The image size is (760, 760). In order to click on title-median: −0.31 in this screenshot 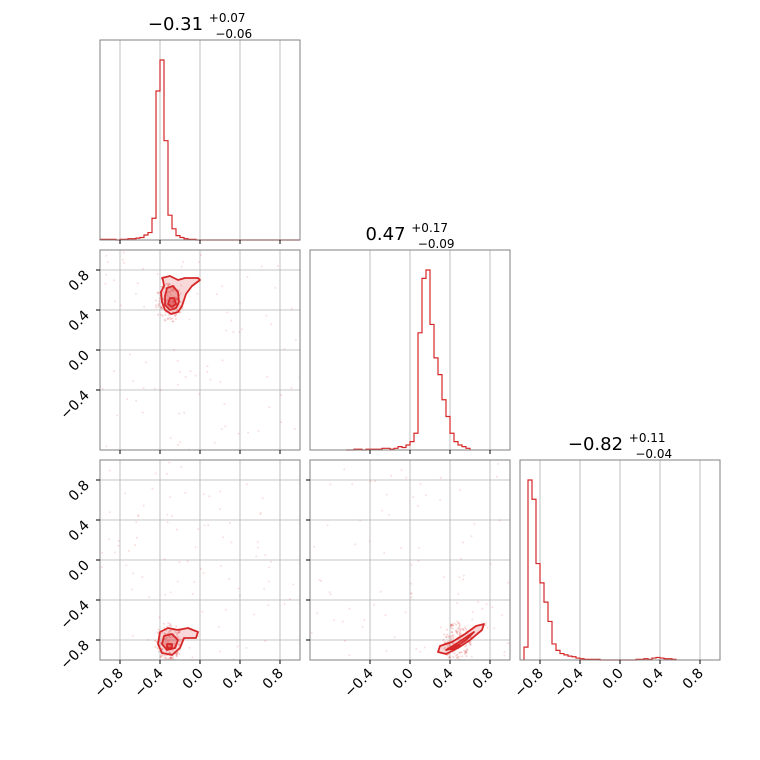, I will do `click(175, 24)`.